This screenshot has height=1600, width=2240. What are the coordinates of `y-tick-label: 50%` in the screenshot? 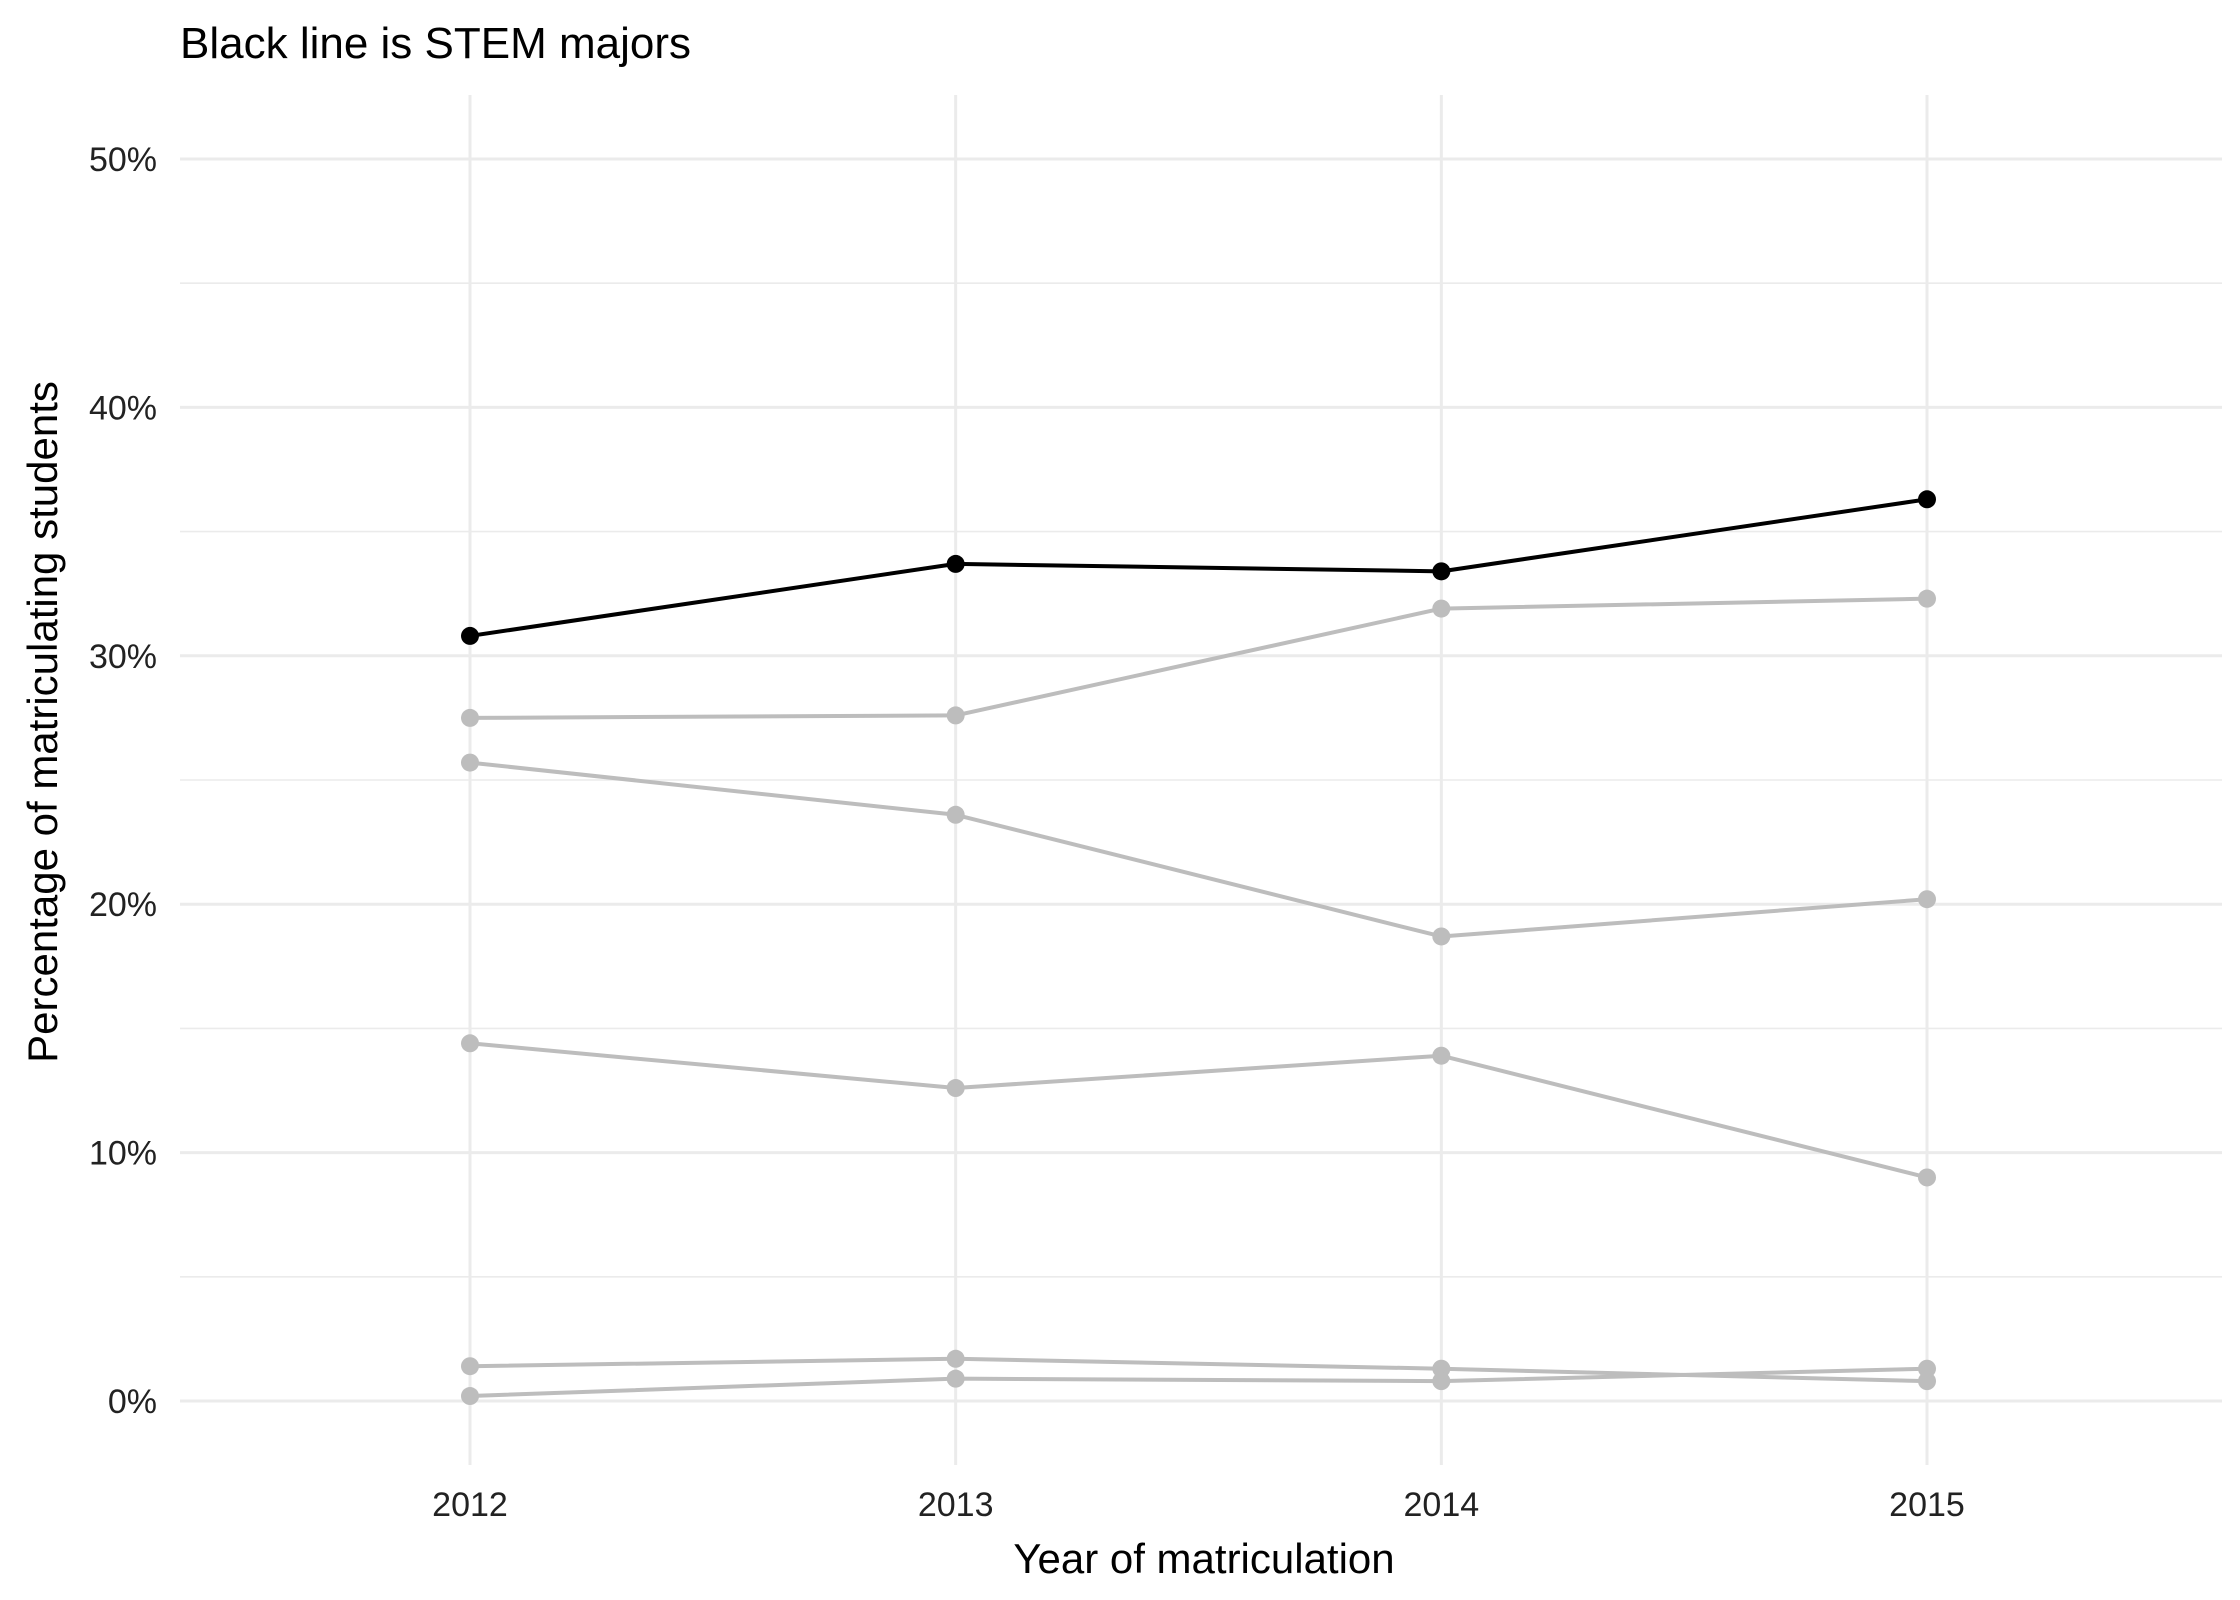 It's located at (123, 160).